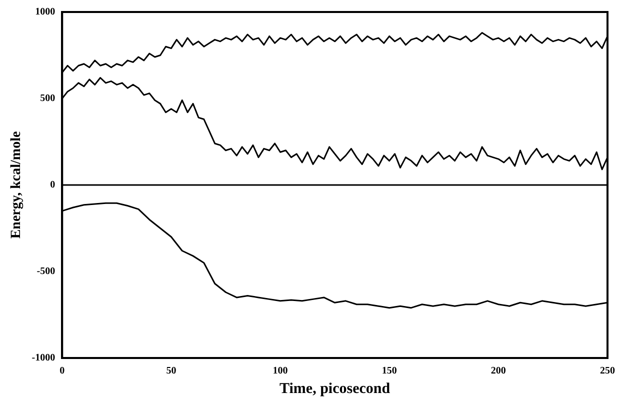 This screenshot has width=618, height=400. What do you see at coordinates (335, 388) in the screenshot?
I see `x-axis-title: Time, picosecond` at bounding box center [335, 388].